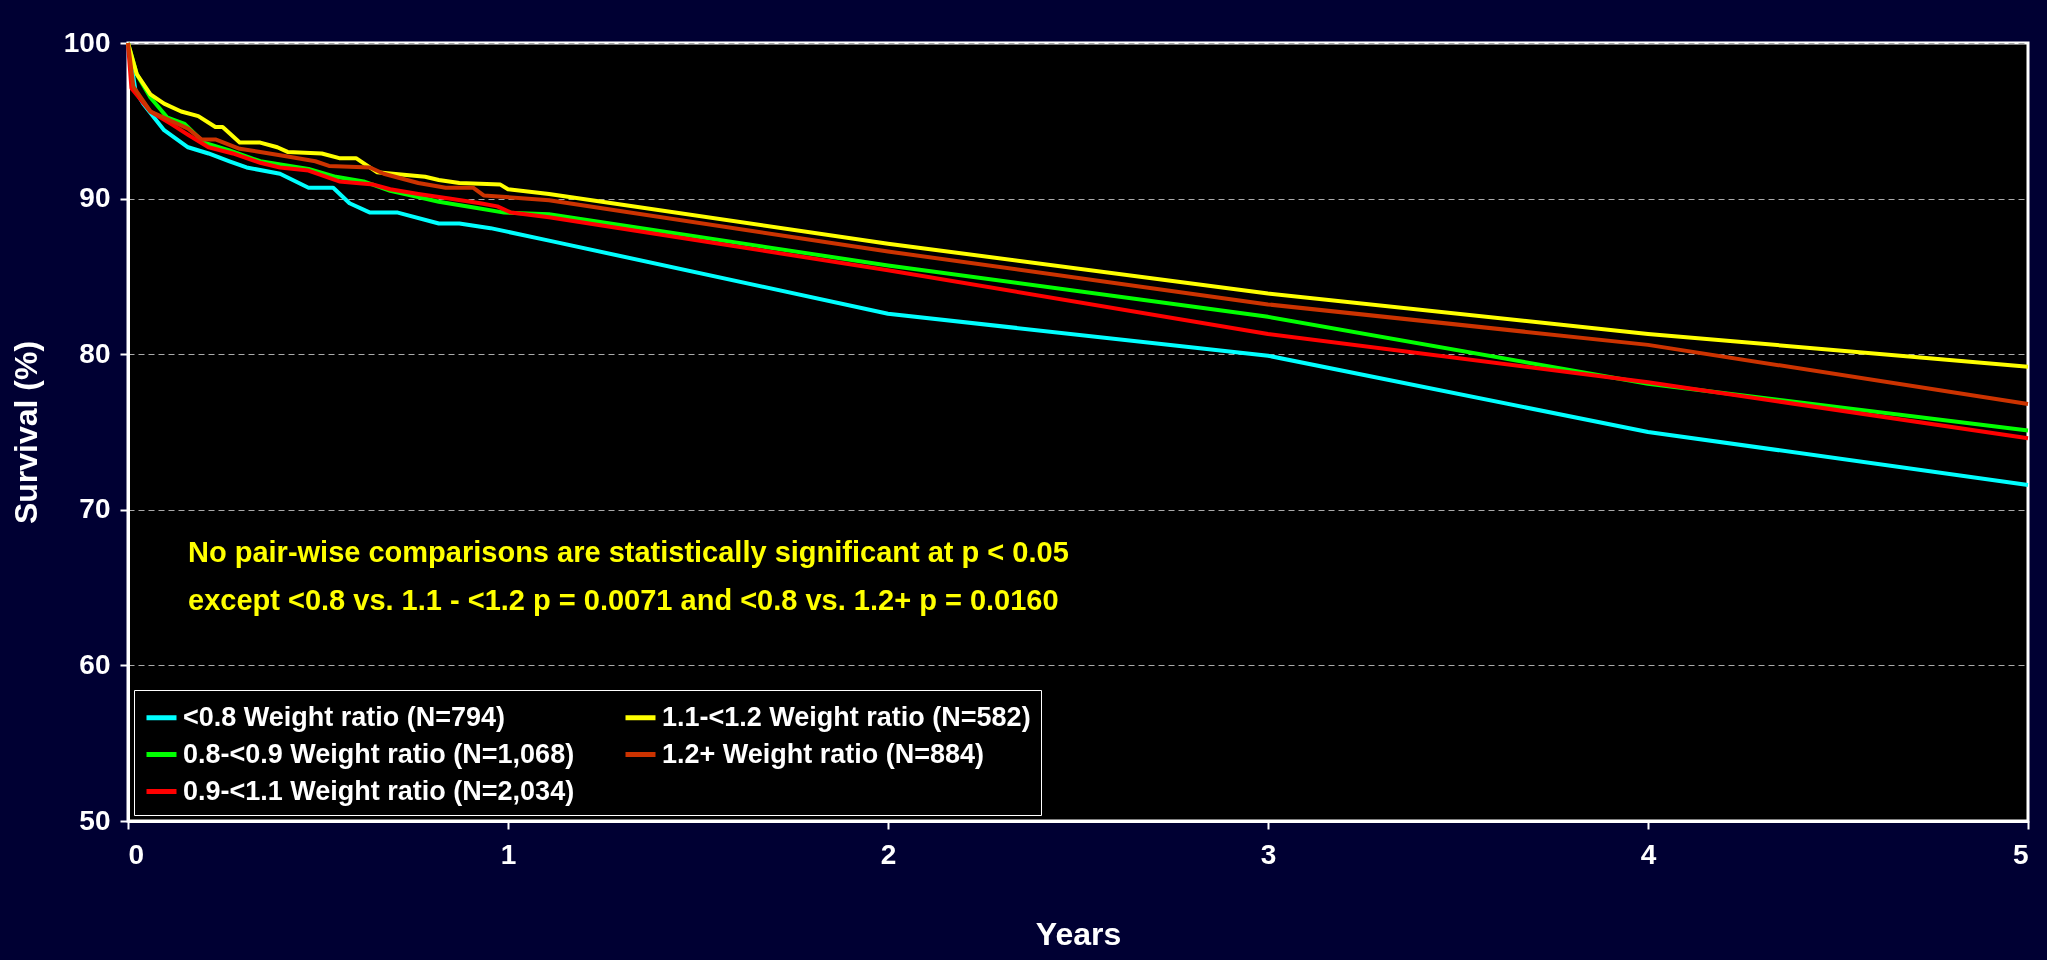 Image resolution: width=2052 pixels, height=962 pixels. I want to click on y-tick-label: 50, so click(95, 820).